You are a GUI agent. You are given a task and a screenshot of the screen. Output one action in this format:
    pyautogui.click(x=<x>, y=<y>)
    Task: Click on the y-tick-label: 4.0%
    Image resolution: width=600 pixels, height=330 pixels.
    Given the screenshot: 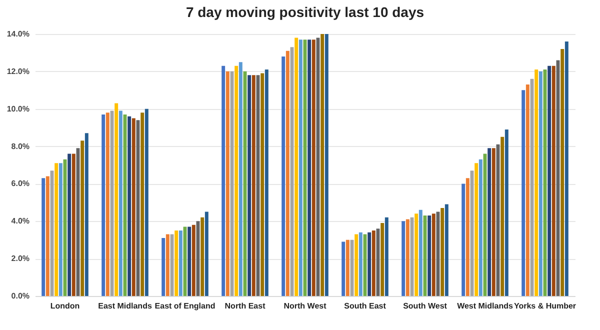 What is the action you would take?
    pyautogui.click(x=20, y=221)
    